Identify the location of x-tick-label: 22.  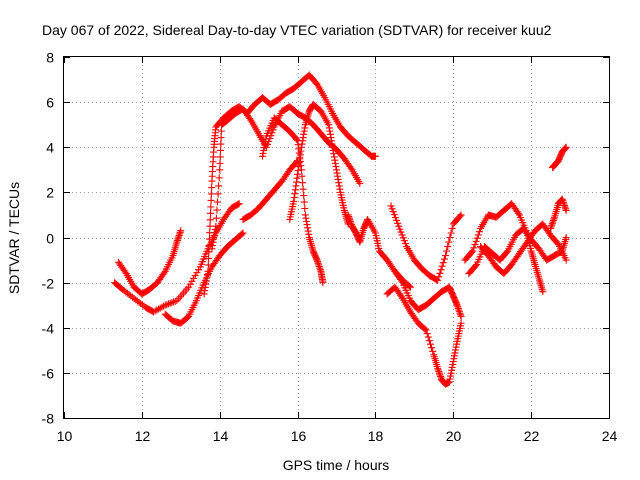
(532, 436).